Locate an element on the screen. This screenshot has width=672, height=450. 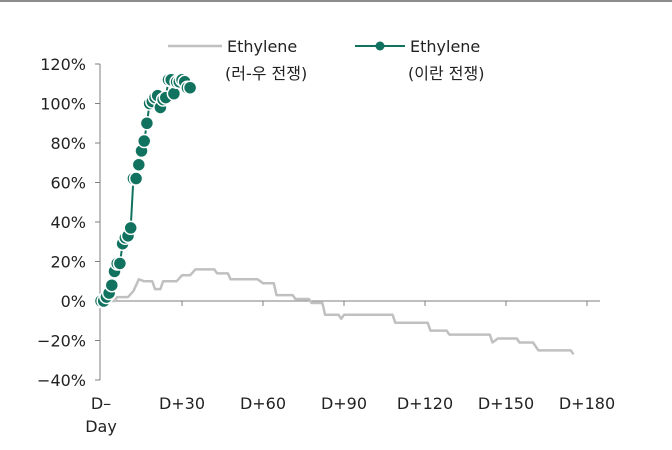
y-tick-label: −40% is located at coordinates (61, 380).